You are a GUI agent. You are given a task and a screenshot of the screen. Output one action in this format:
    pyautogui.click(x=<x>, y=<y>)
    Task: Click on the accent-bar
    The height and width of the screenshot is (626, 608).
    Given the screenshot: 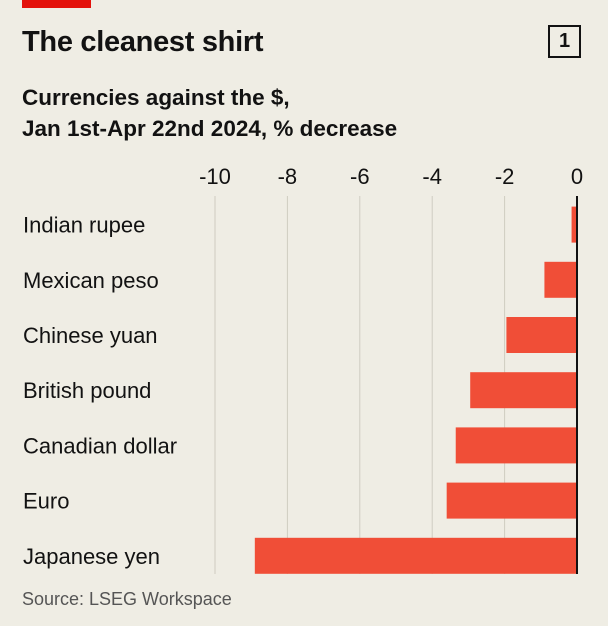 What is the action you would take?
    pyautogui.click(x=56, y=4)
    